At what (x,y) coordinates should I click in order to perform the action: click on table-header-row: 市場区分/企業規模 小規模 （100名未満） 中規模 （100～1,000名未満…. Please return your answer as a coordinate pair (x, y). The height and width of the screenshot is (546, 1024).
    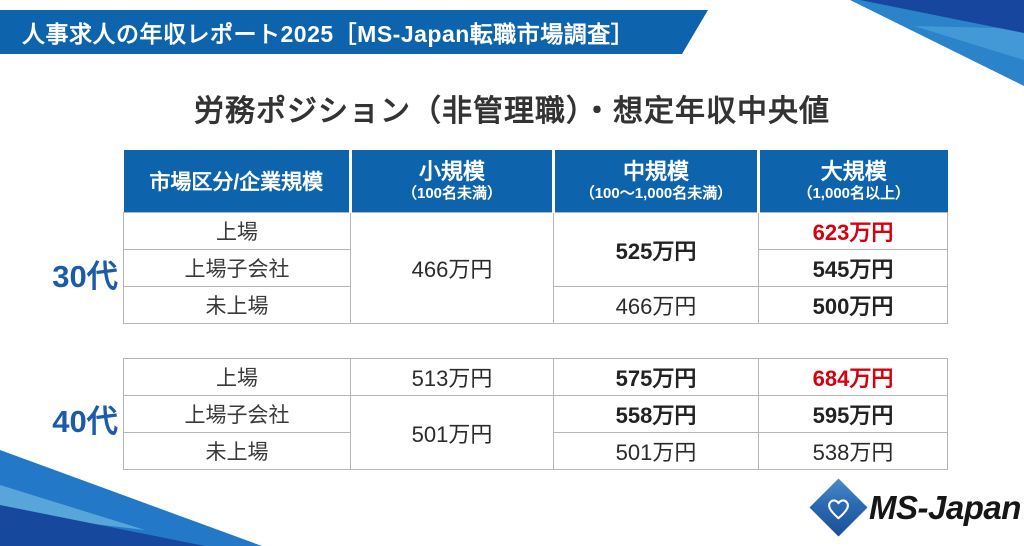
    Looking at the image, I should click on (535, 181).